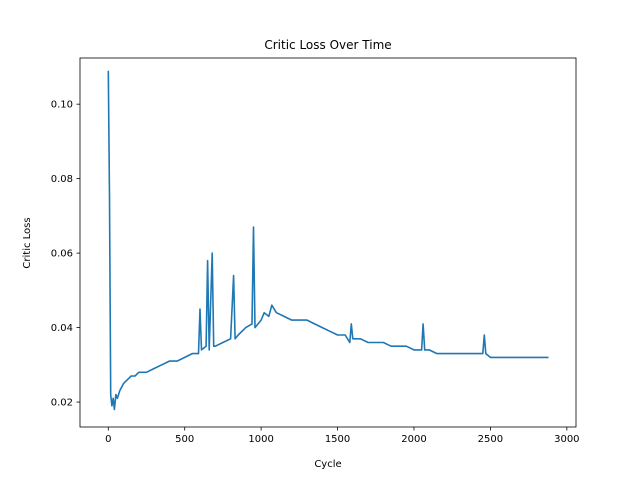  Describe the element at coordinates (260, 439) in the screenshot. I see `x-tick-label: 1000` at that location.